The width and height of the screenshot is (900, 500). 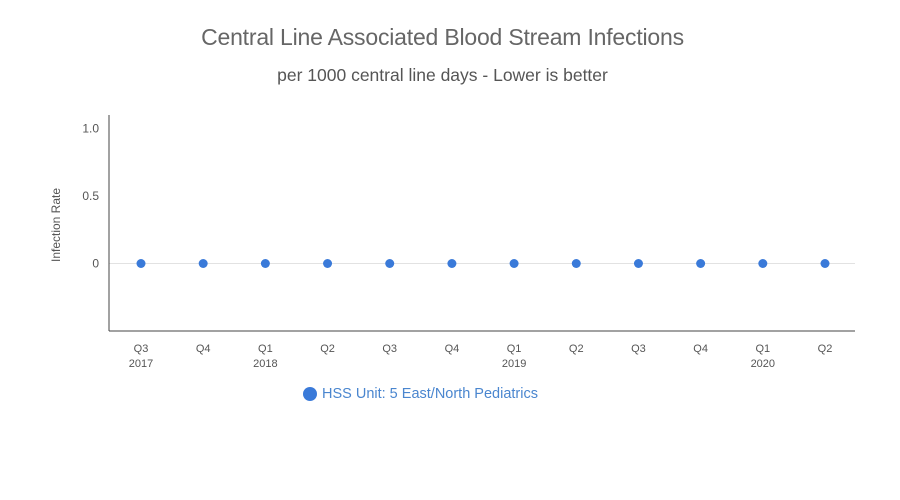 I want to click on legend: HSS Unit: 5 East/North Pediatrics, so click(x=420, y=394).